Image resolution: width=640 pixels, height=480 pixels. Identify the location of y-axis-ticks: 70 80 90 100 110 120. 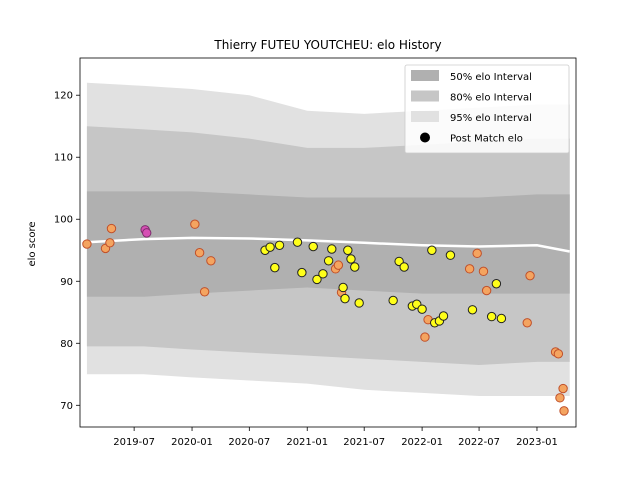
(67, 251).